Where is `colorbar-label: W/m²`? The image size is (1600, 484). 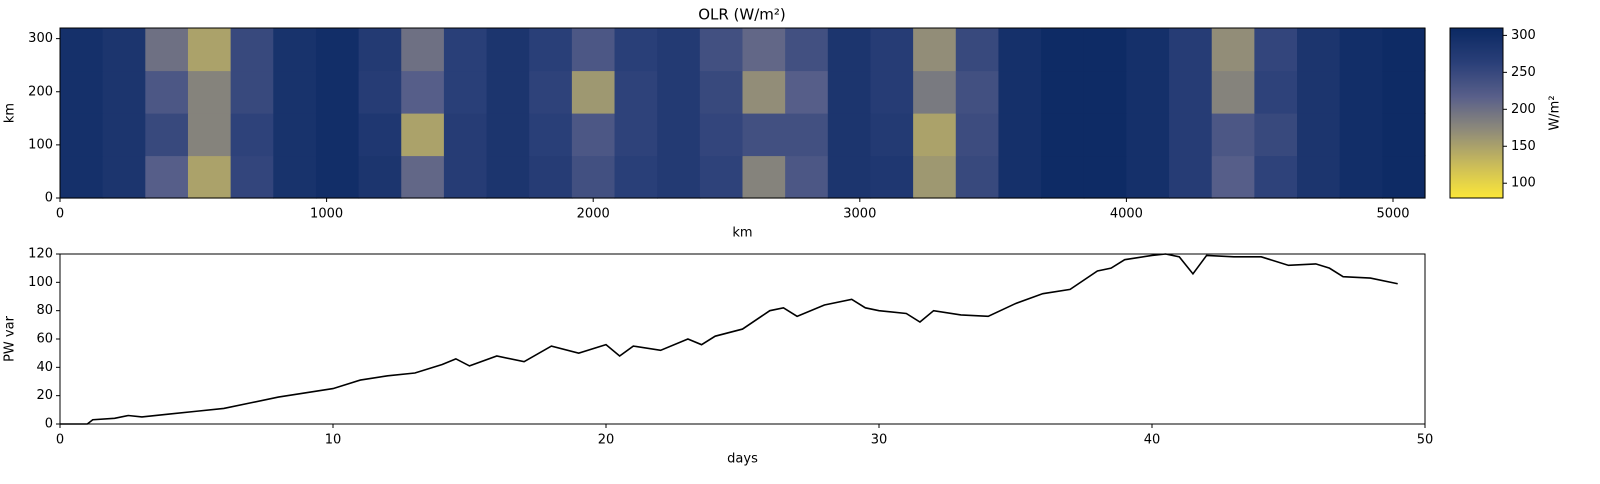 colorbar-label: W/m² is located at coordinates (1555, 112).